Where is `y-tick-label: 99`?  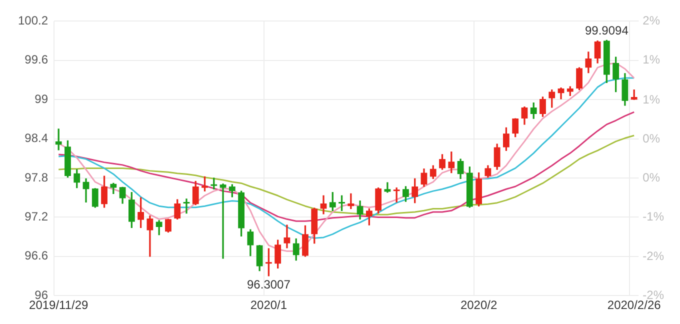
y-tick-label: 99 is located at coordinates (41, 99).